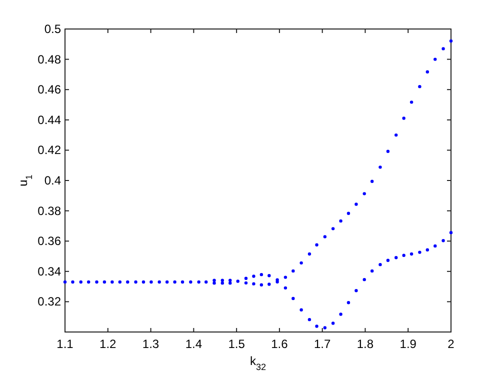 The width and height of the screenshot is (498, 375). What do you see at coordinates (50, 150) in the screenshot?
I see `y-tick-label: 0.42` at bounding box center [50, 150].